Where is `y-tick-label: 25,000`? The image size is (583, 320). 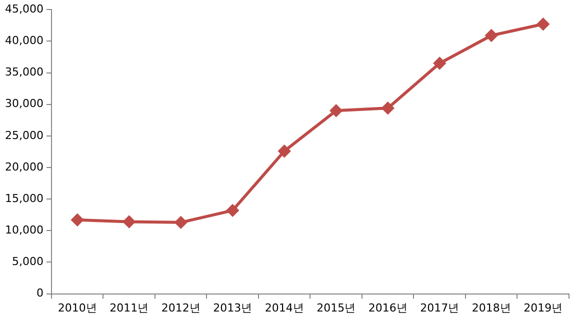
y-tick-label: 25,000 is located at coordinates (24, 135).